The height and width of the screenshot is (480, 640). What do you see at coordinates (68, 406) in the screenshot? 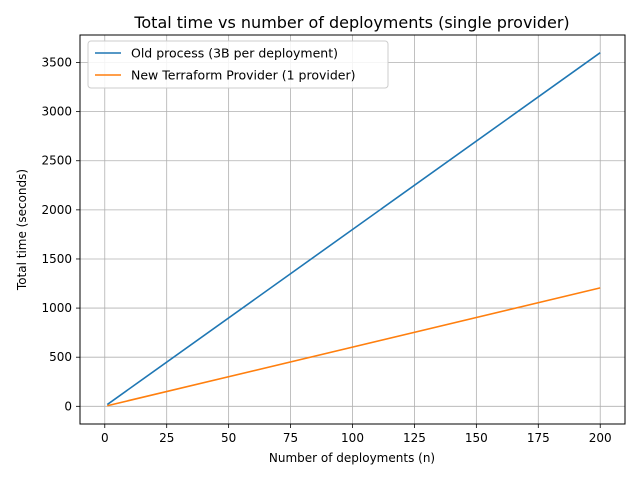
I see `y-tick-label: 0` at bounding box center [68, 406].